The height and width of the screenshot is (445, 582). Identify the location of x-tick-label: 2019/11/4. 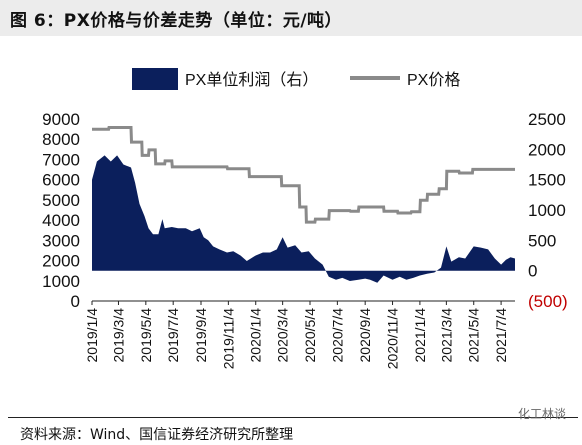
(228, 338).